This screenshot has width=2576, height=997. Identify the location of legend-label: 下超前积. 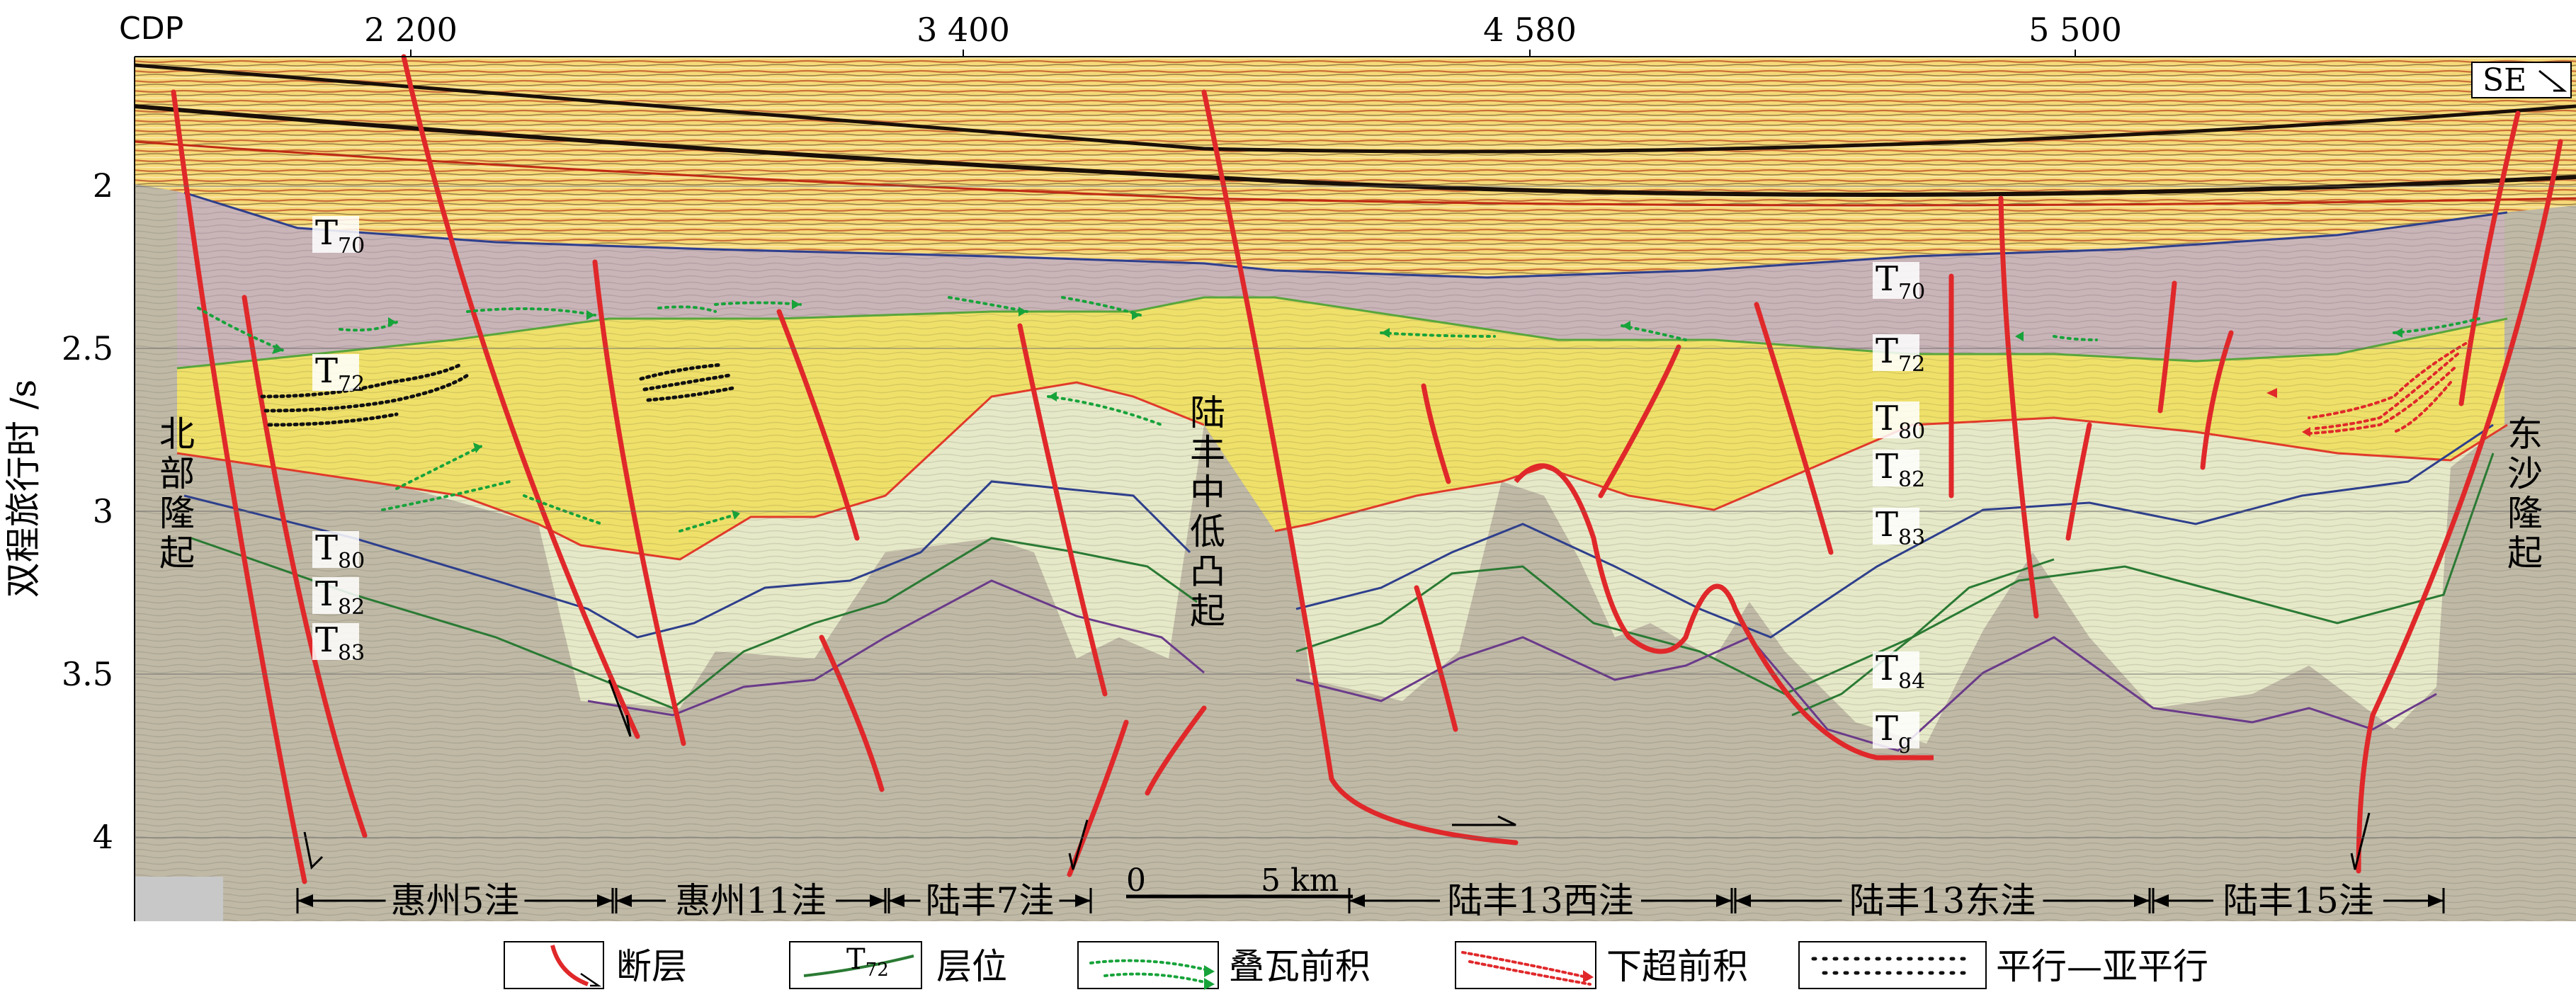
(1677, 966).